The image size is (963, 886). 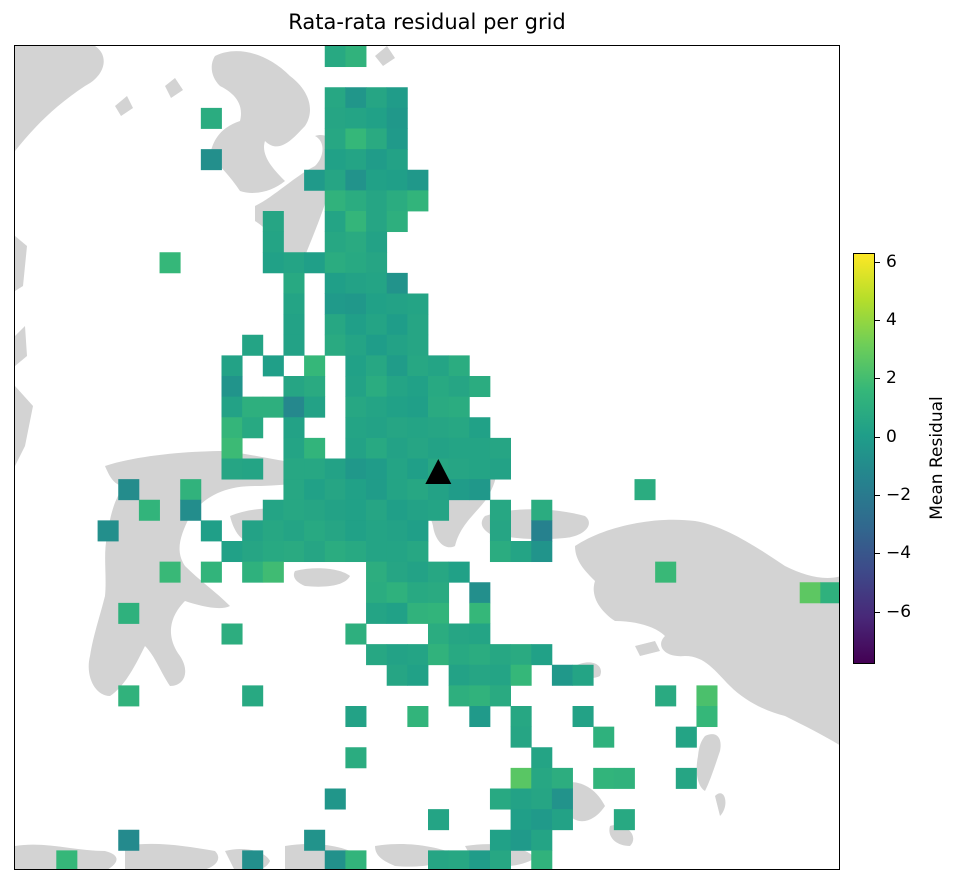 I want to click on landmass-new-guinea, so click(x=707, y=632).